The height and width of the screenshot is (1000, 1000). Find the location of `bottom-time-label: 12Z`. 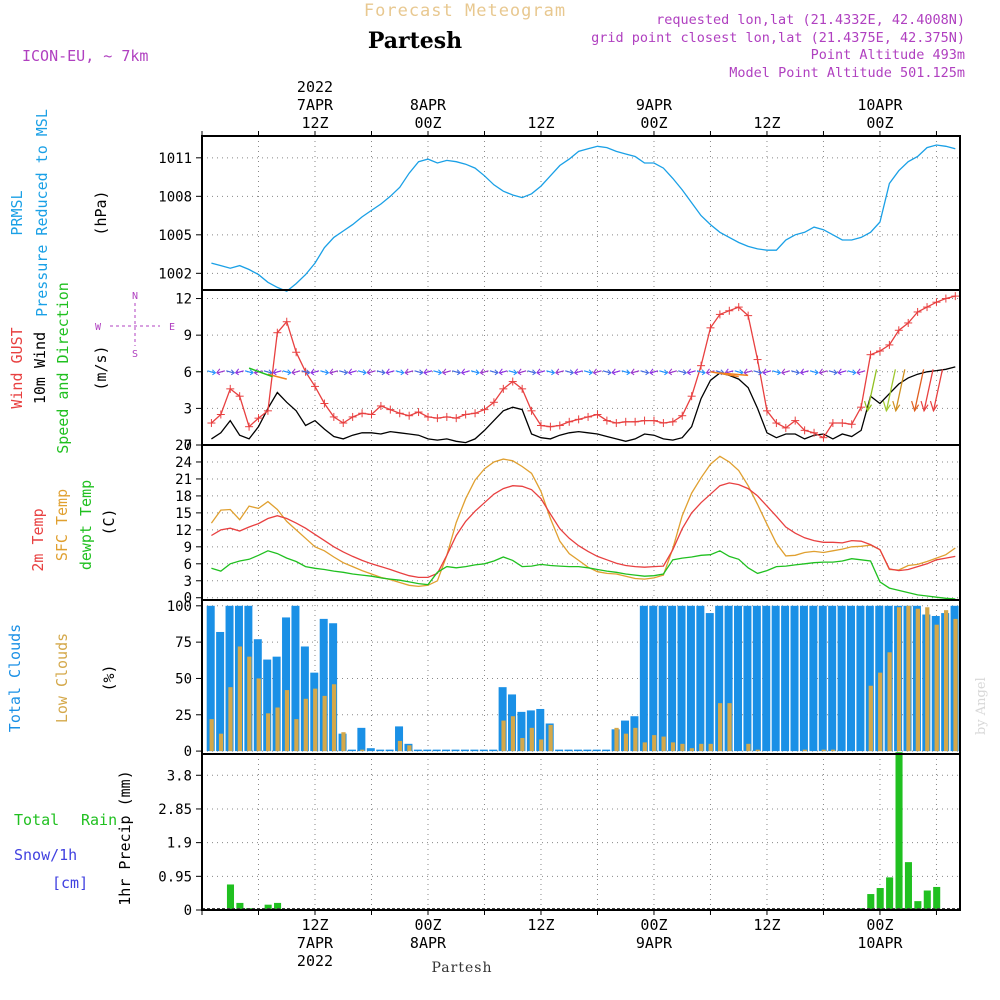

bottom-time-label: 12Z is located at coordinates (540, 925).